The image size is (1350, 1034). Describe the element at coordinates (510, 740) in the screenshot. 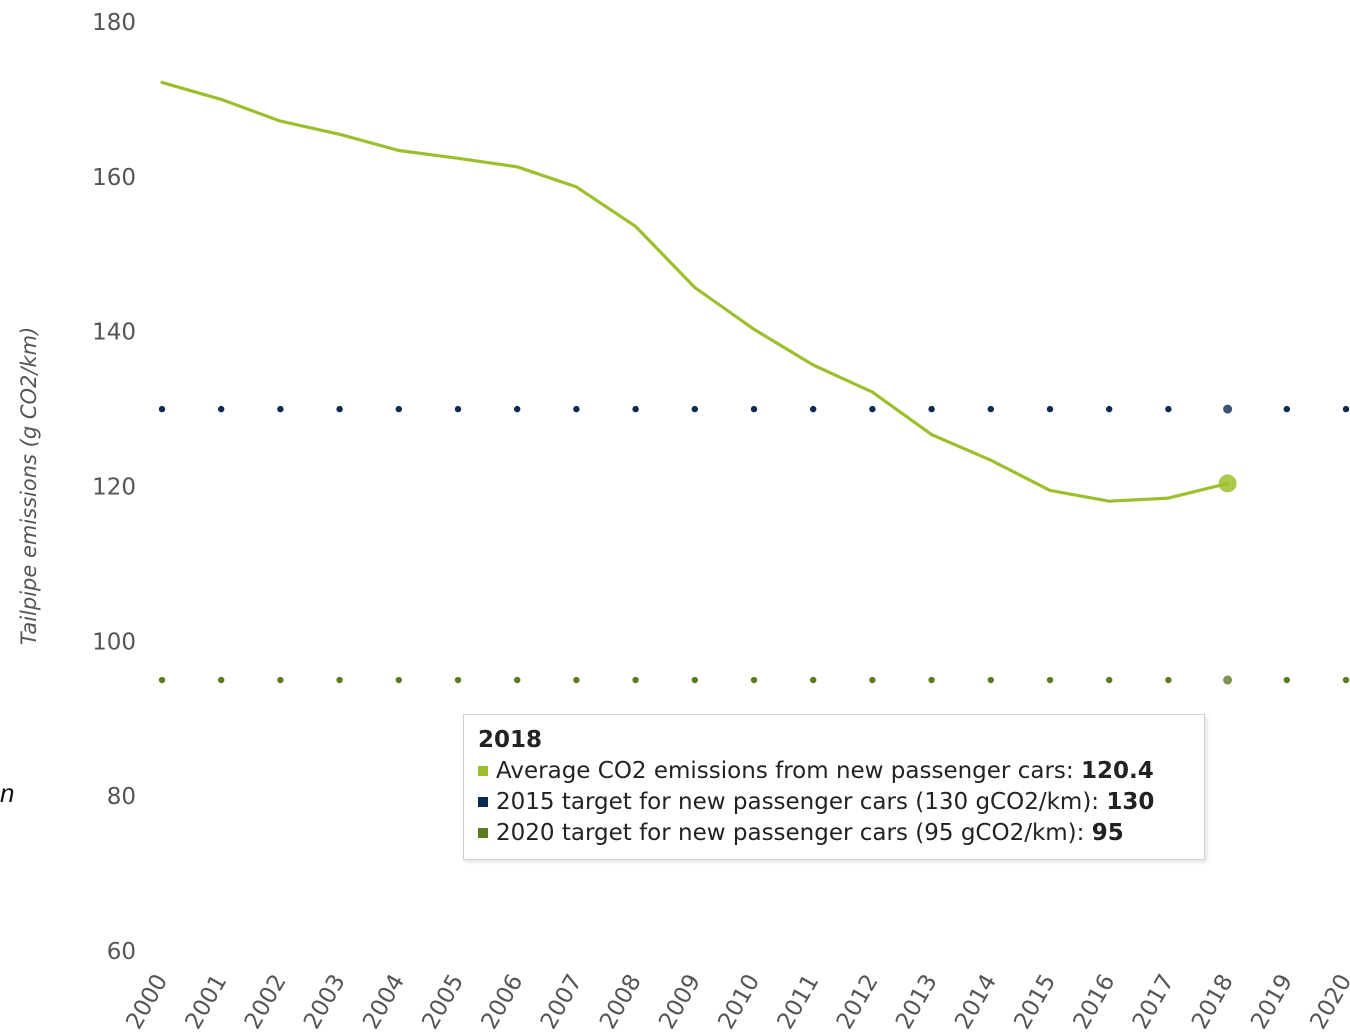

I see `tooltip-title: 2018` at that location.